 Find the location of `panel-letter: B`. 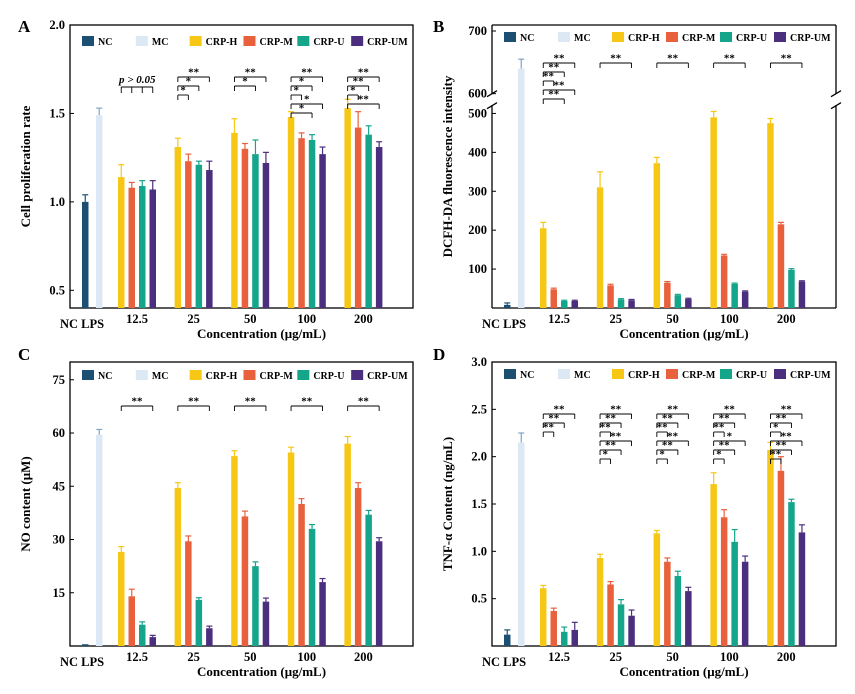

panel-letter: B is located at coordinates (438, 26).